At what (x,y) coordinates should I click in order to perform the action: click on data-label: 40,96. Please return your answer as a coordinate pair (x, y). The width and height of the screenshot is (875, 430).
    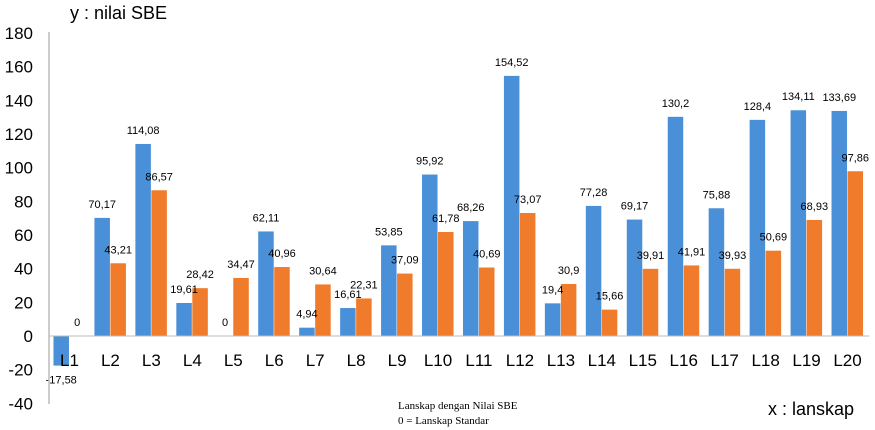
    Looking at the image, I should click on (282, 254).